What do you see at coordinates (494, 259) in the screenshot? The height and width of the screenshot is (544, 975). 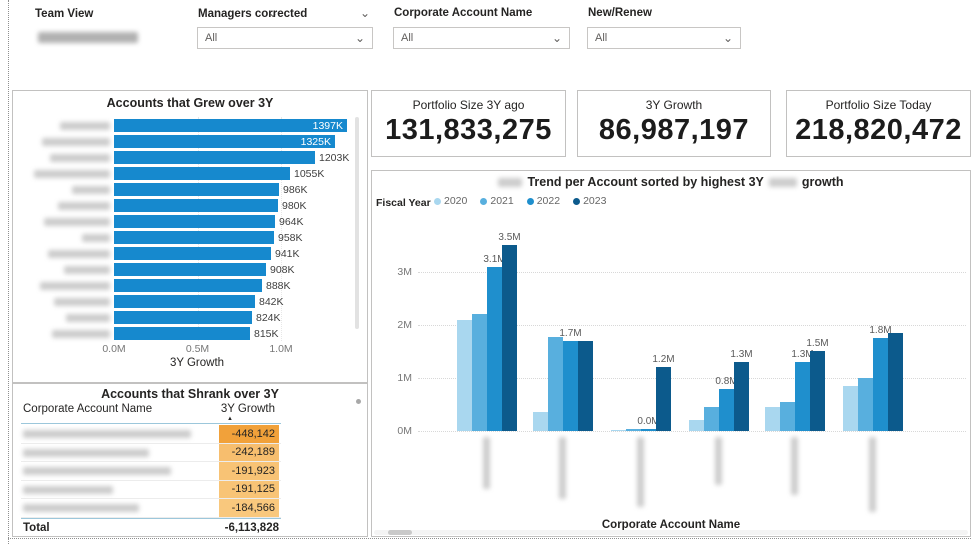 I see `data-label: 3.1M` at bounding box center [494, 259].